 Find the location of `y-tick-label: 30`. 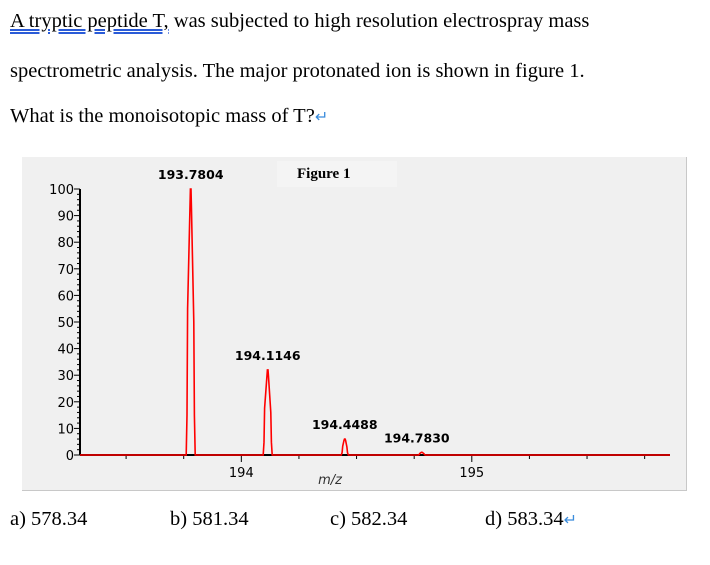

y-tick-label: 30 is located at coordinates (65, 376).